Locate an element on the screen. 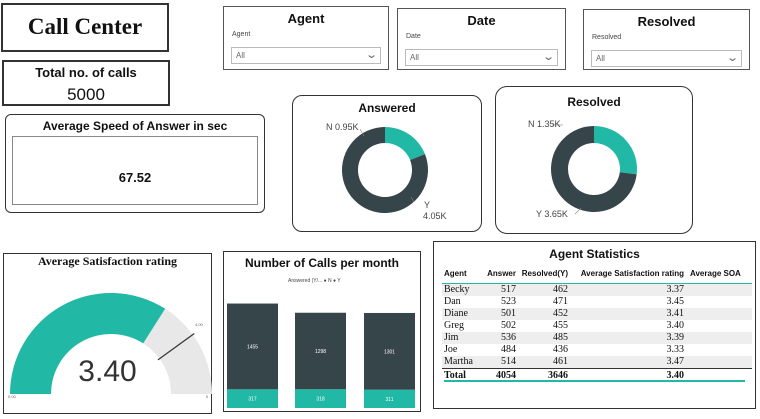  answered-y-leader is located at coordinates (412, 199).